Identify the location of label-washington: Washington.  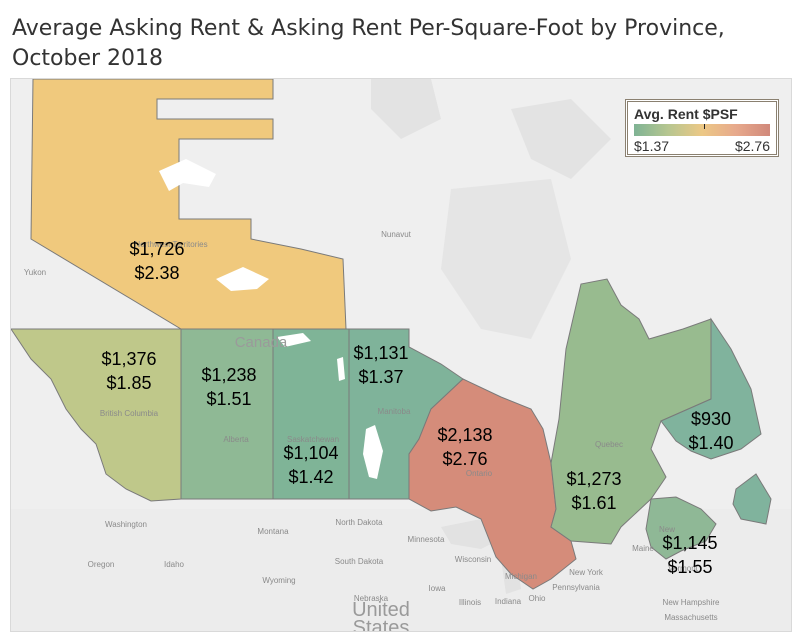
(126, 524).